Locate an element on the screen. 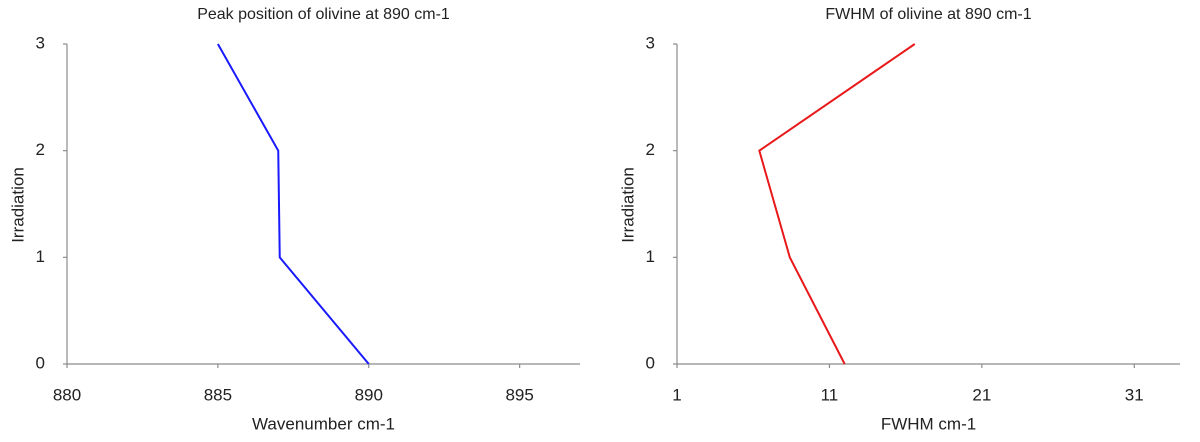 Image resolution: width=1200 pixels, height=442 pixels. x-tick-label: 885 is located at coordinates (218, 394).